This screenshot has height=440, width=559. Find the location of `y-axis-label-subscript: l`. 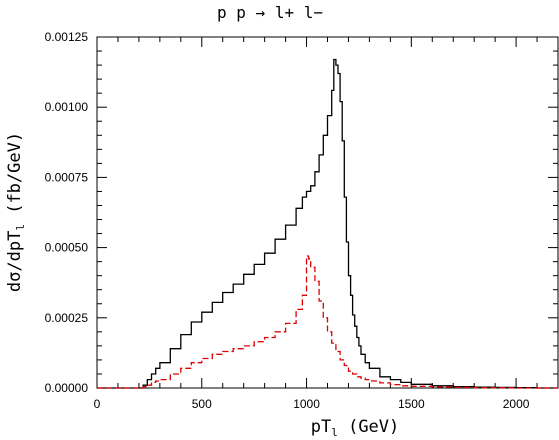

y-axis-label-subscript: l is located at coordinates (20, 227).